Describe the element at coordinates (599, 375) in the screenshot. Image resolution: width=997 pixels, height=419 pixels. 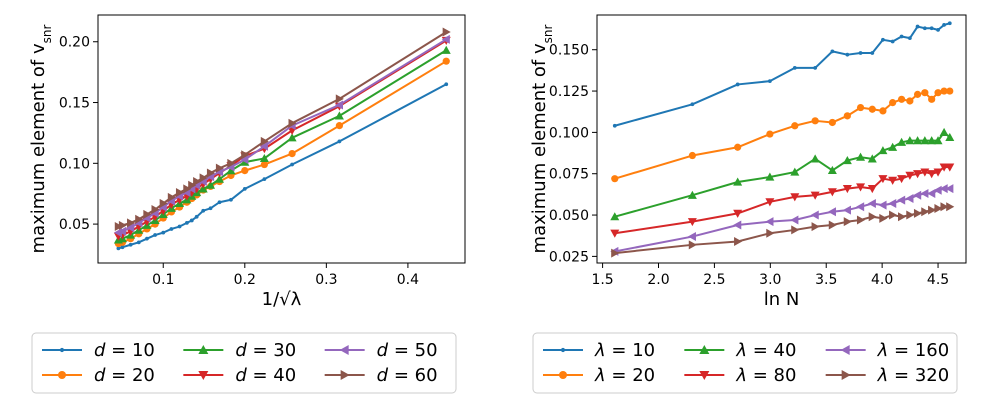
I see `legend-entry: λ = 20` at that location.